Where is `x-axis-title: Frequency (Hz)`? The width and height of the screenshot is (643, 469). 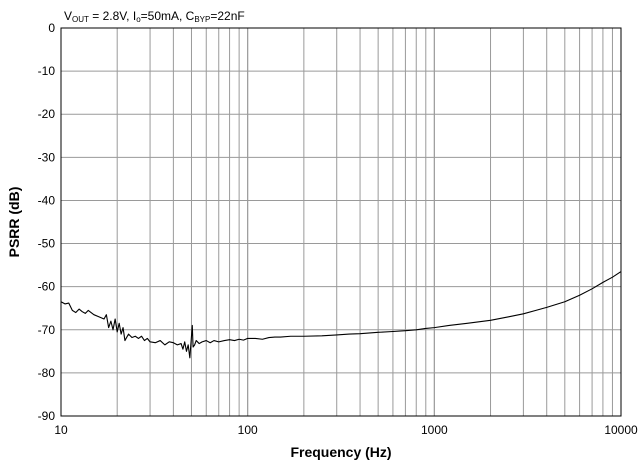 x-axis-title: Frequency (Hz) is located at coordinates (340, 452).